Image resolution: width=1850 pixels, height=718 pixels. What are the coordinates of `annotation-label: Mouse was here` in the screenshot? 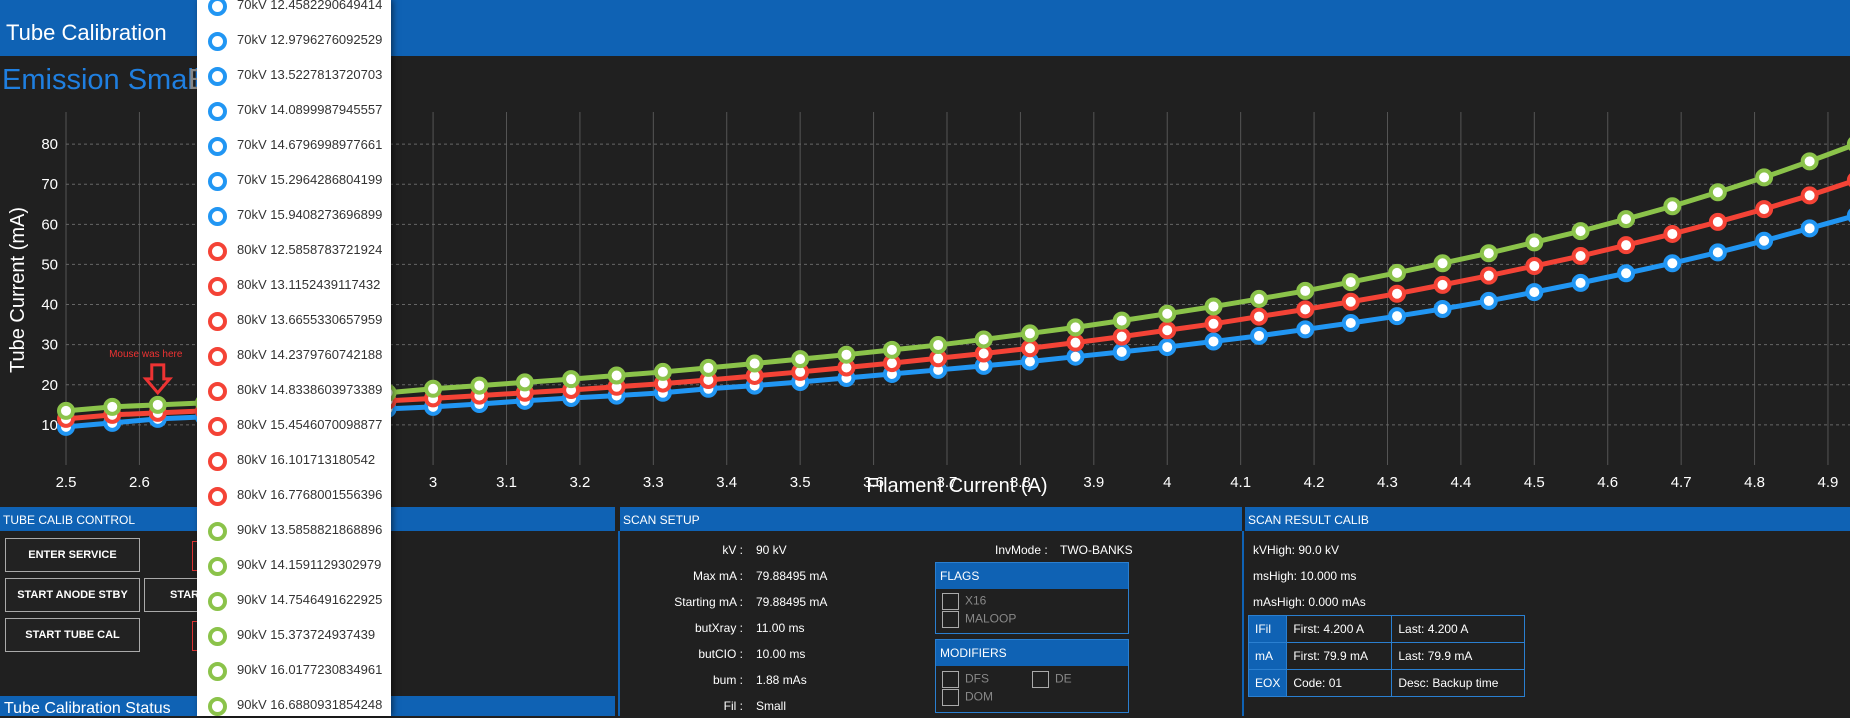 It's located at (146, 354).